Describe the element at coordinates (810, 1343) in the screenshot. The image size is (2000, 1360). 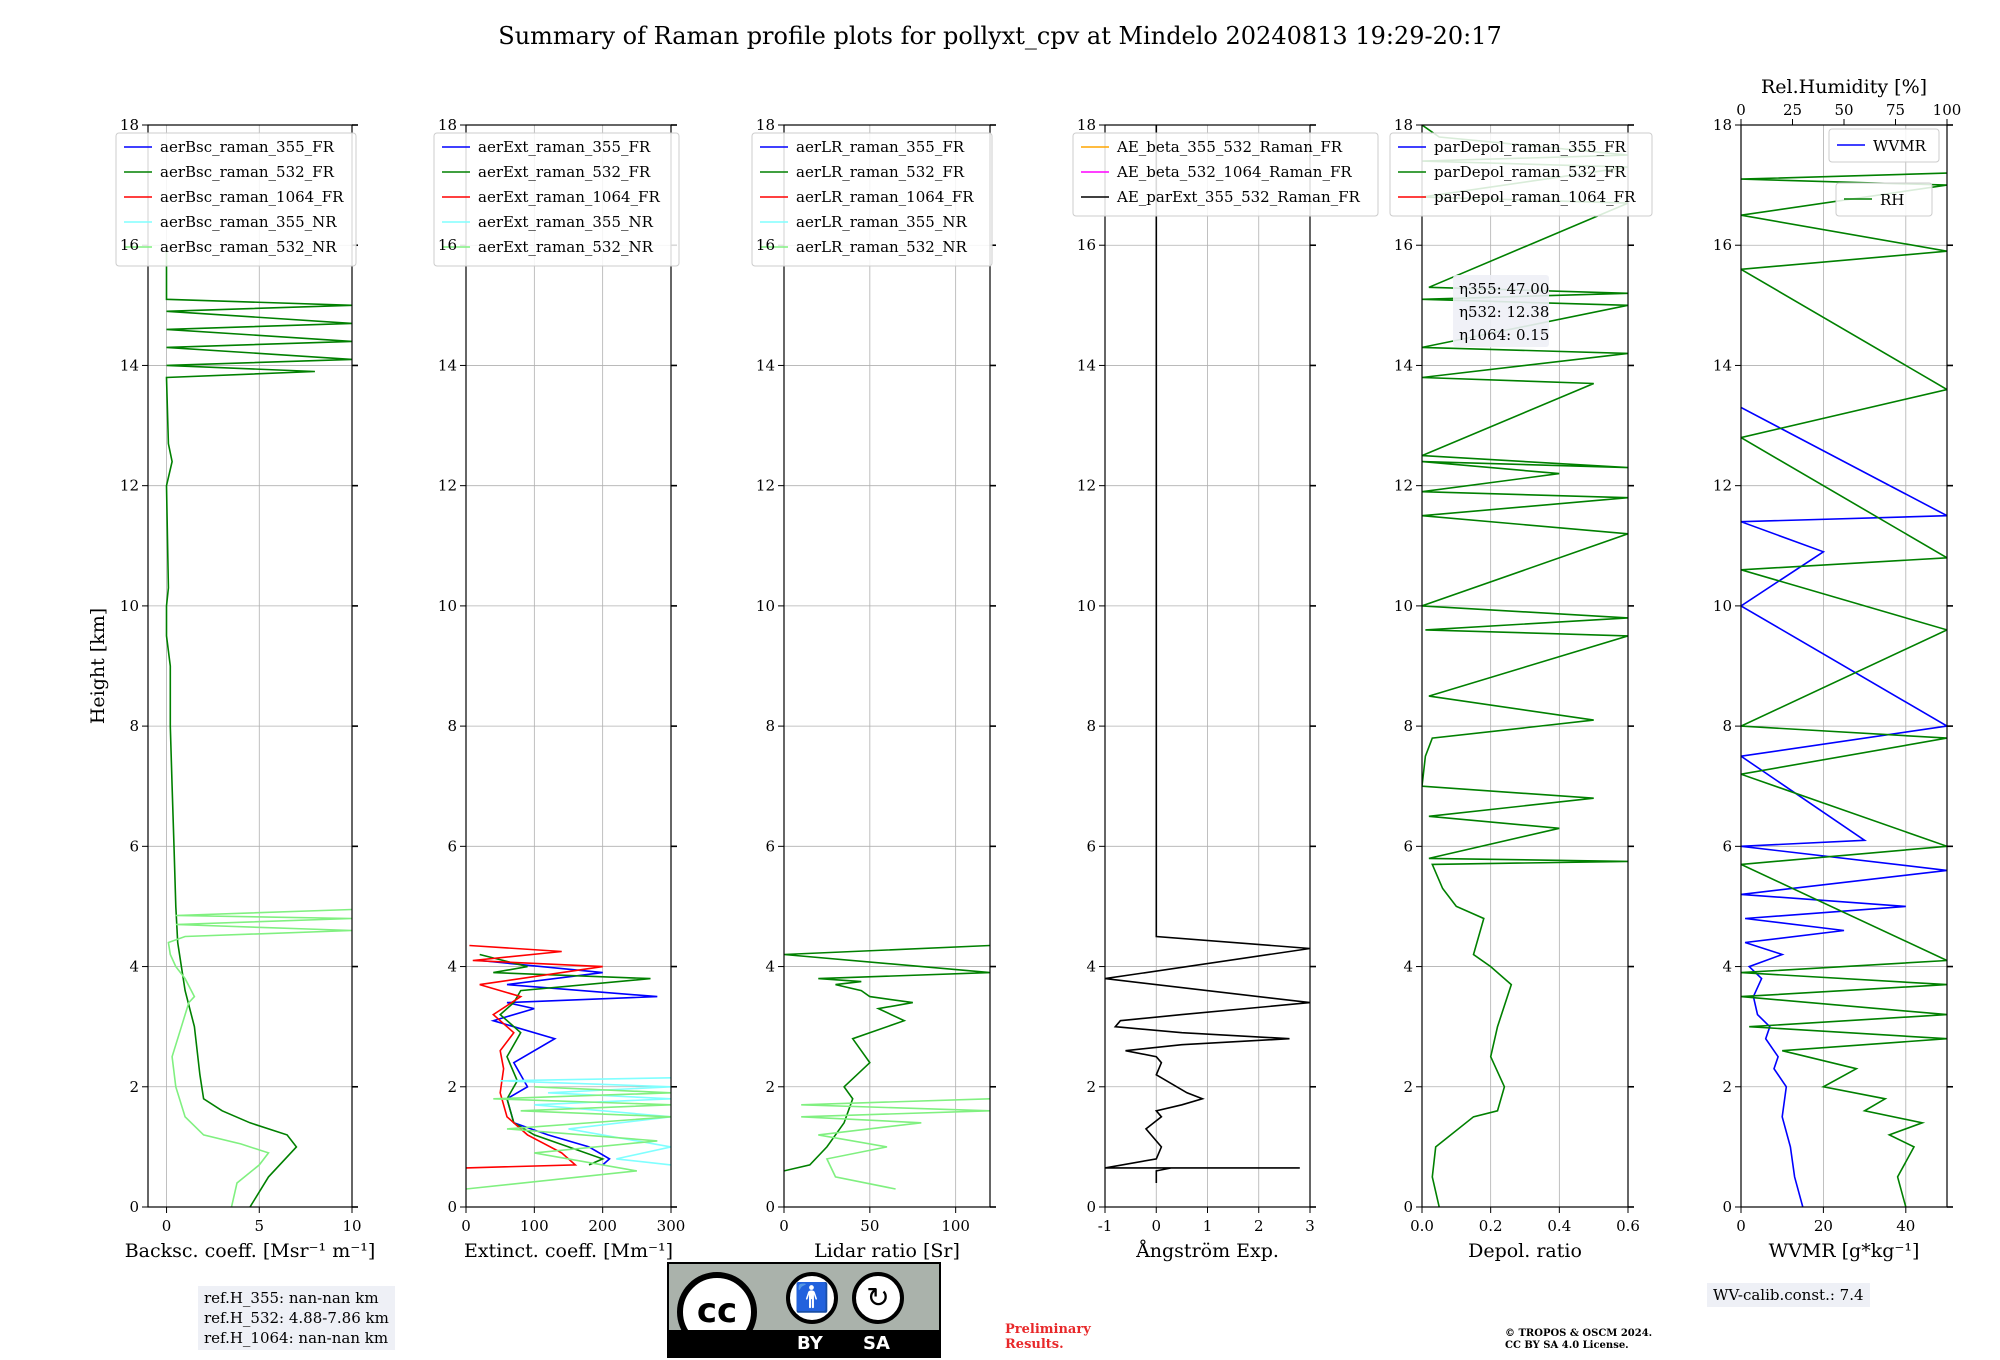
I see `badge-label-by: BY` at that location.